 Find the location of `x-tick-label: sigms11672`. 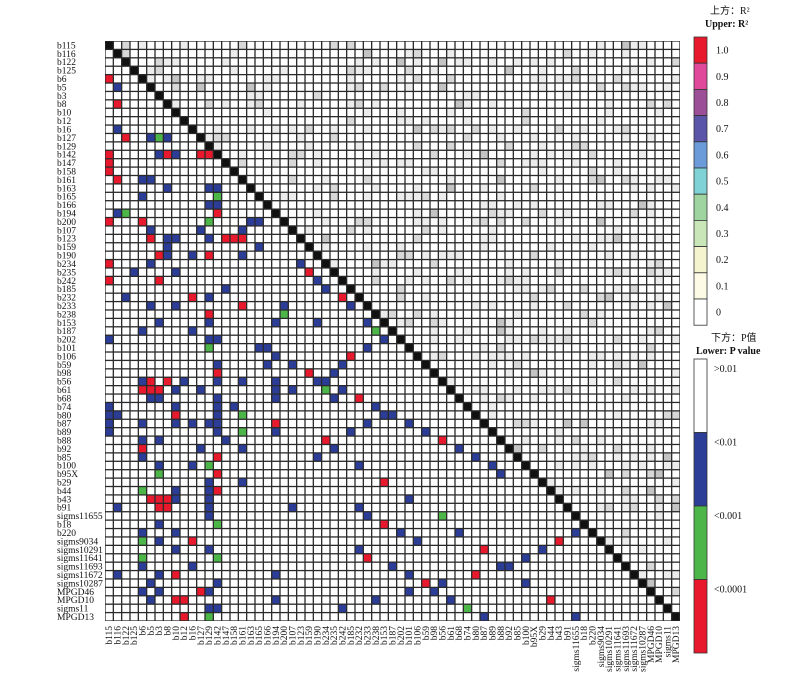

x-tick-label: sigms11672 is located at coordinates (635, 649).